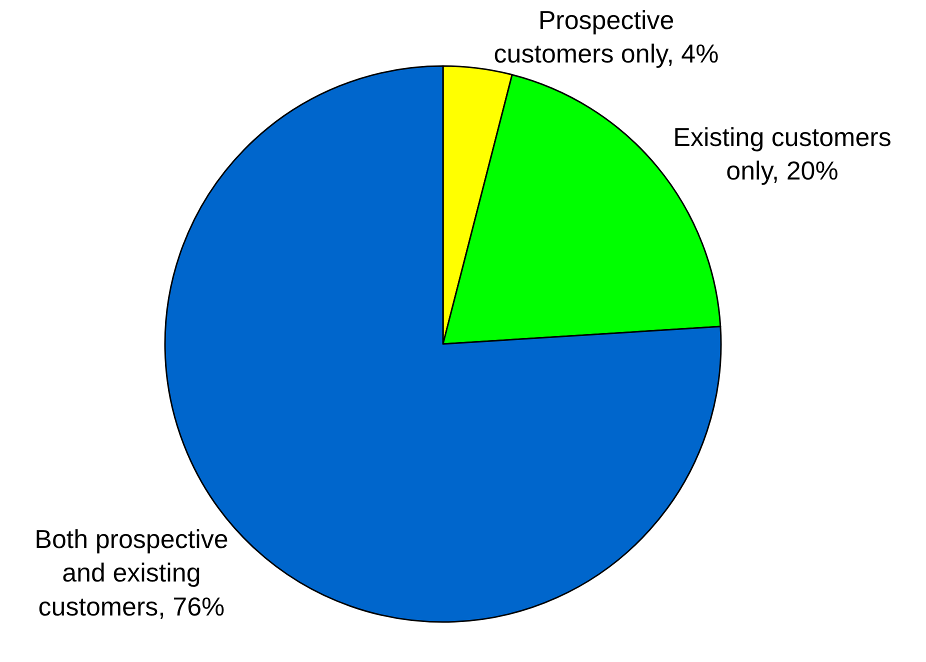  I want to click on slice-label: Prospective customers only, 4%, so click(606, 36).